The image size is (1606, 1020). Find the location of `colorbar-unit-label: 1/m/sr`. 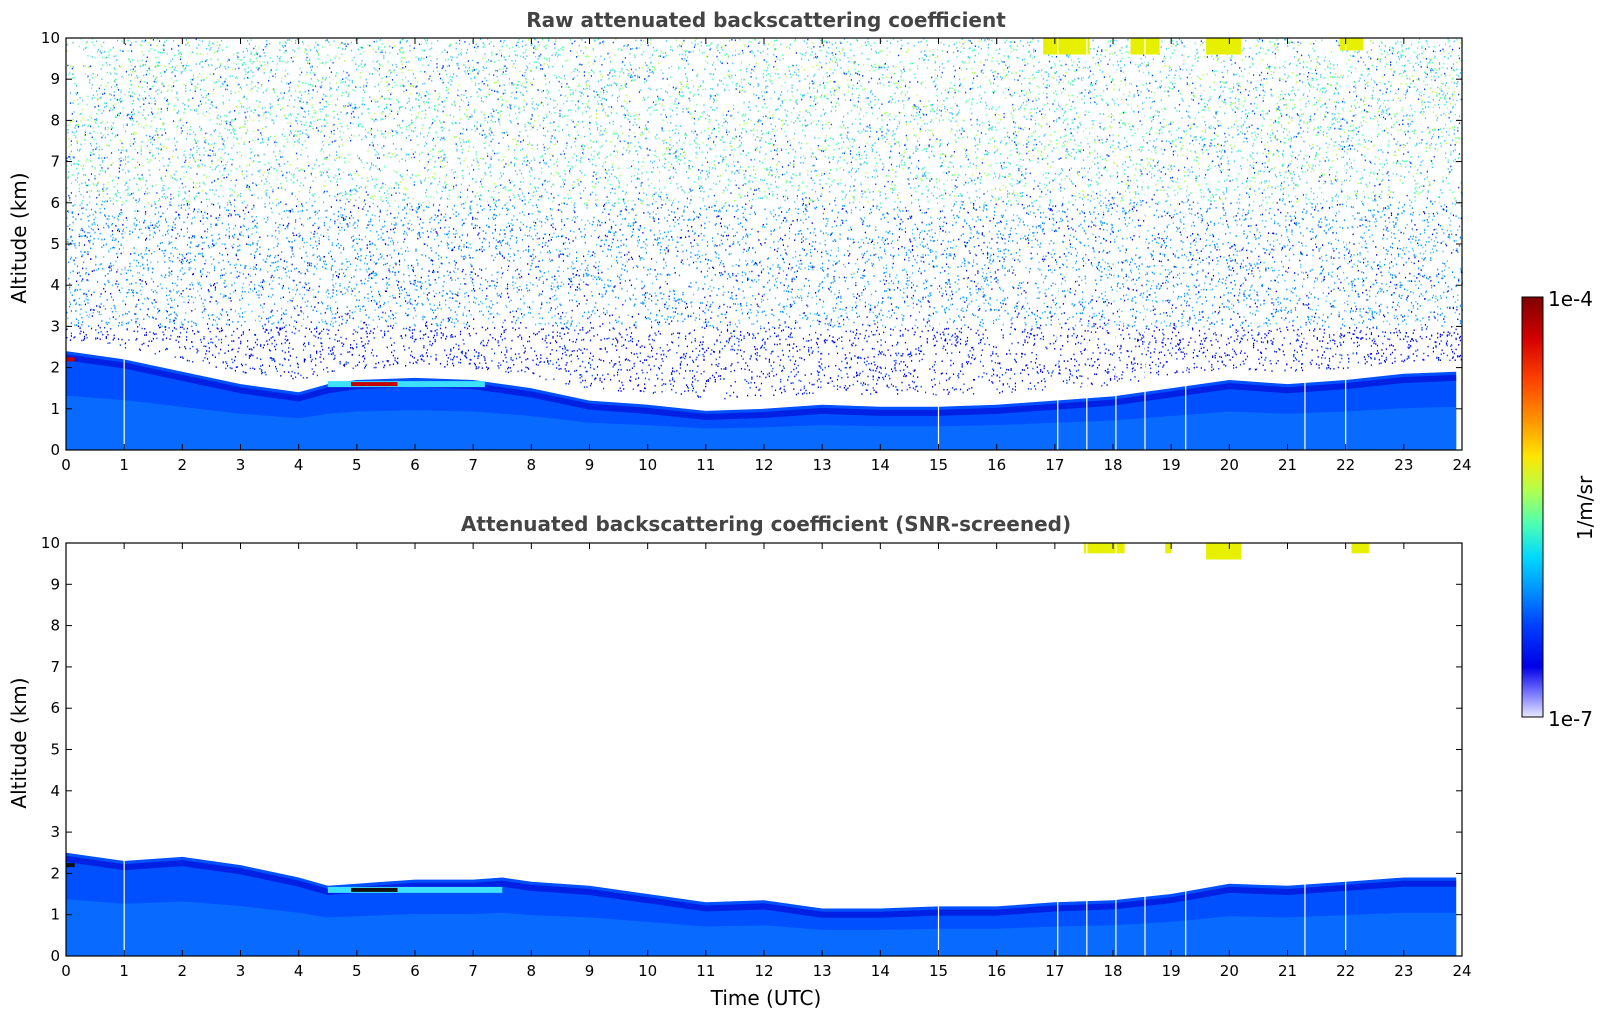

colorbar-unit-label: 1/m/sr is located at coordinates (1585, 507).